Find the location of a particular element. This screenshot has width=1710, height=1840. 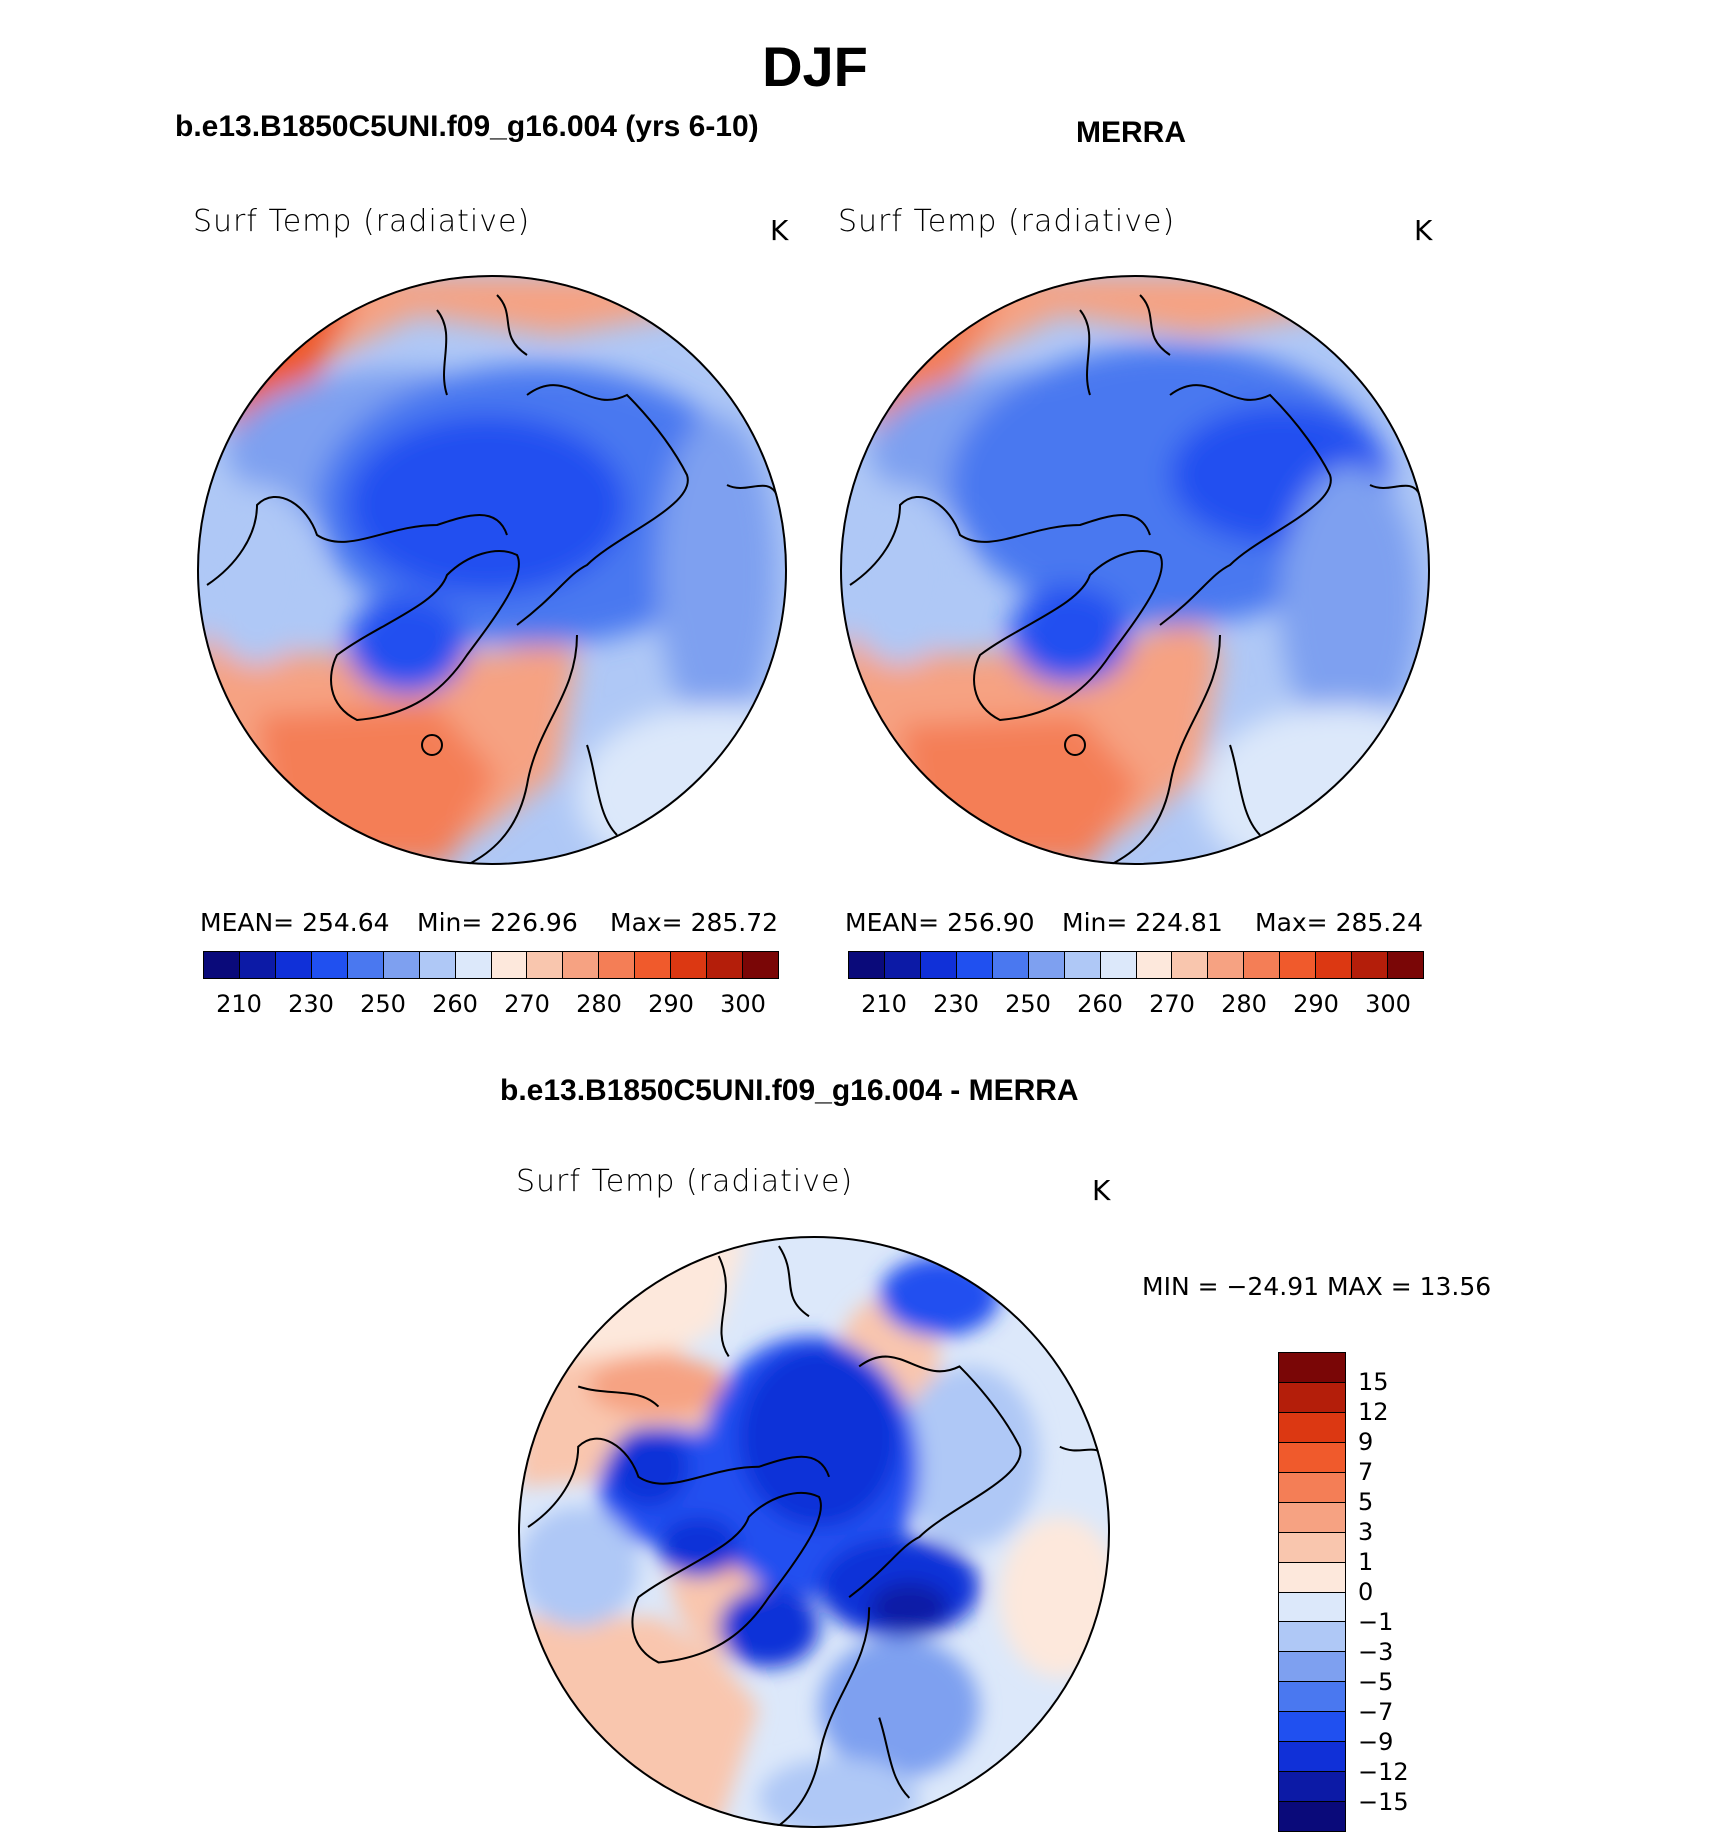

obs-title: MERRA is located at coordinates (1131, 132).